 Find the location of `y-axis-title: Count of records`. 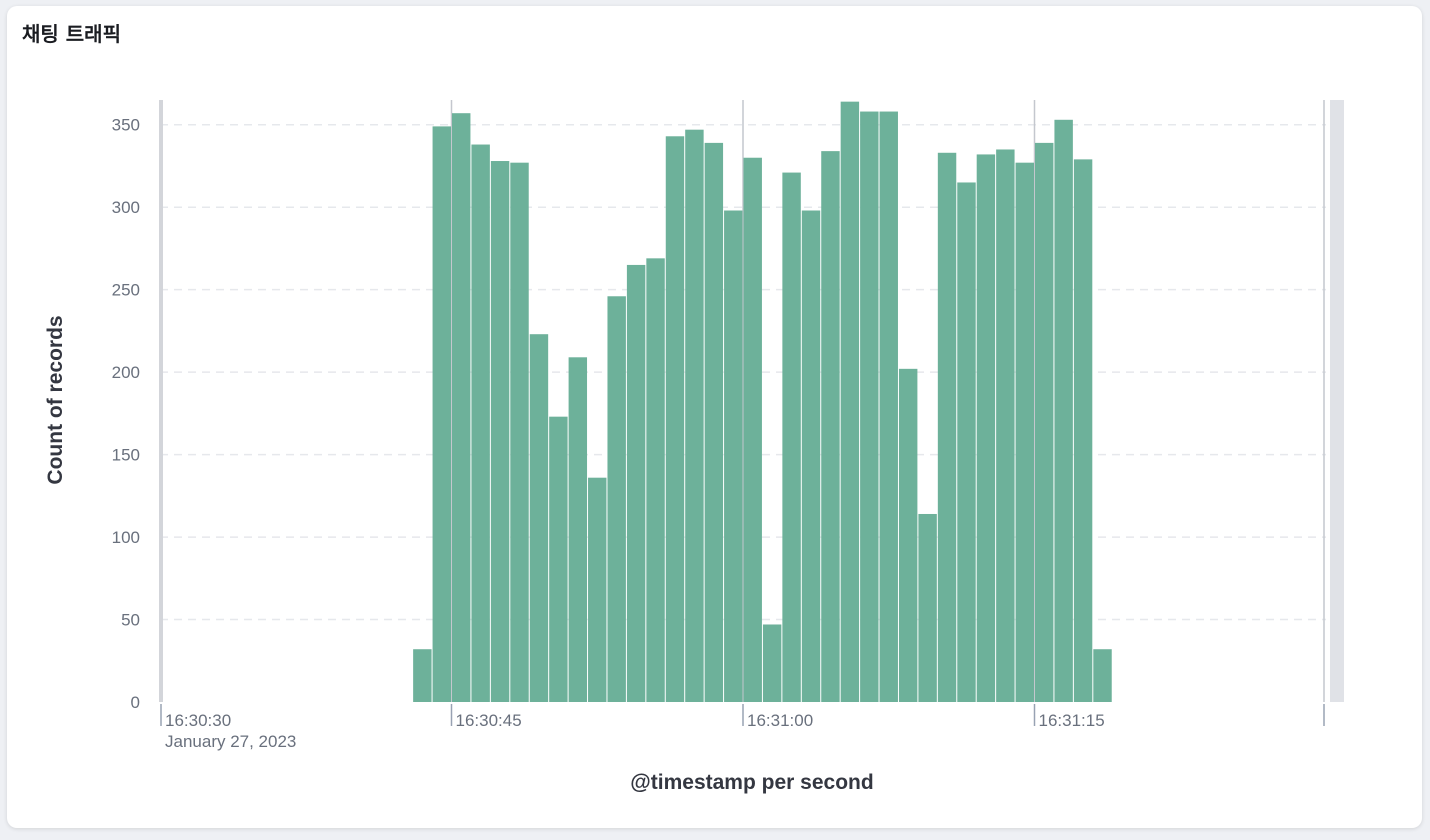

y-axis-title: Count of records is located at coordinates (55, 399).